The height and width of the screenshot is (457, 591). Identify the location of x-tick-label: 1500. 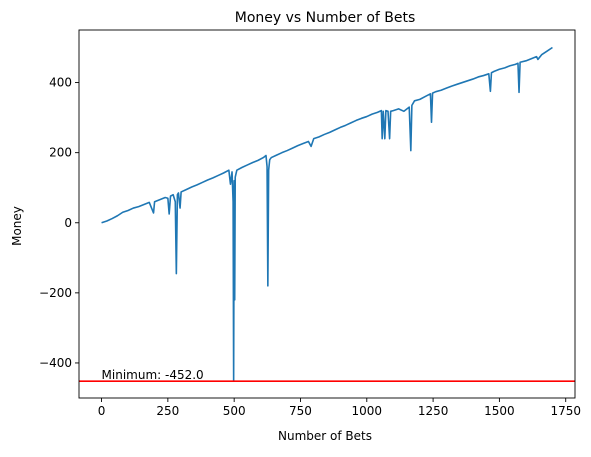
(499, 411).